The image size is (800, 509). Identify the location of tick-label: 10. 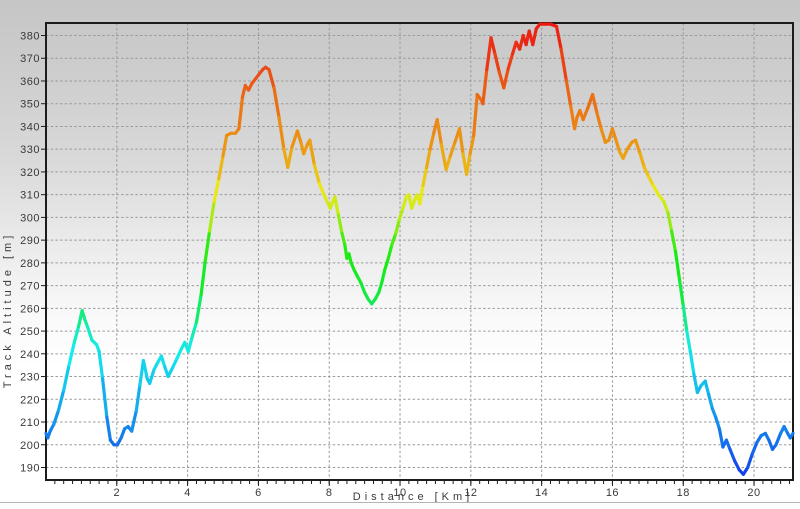
(399, 493).